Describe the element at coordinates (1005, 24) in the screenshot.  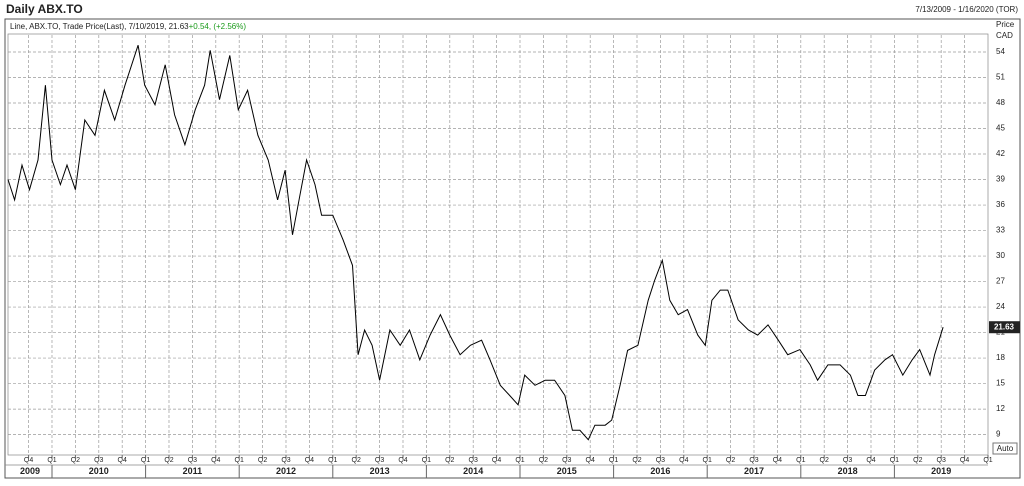
I see `y-axis-title: Price` at that location.